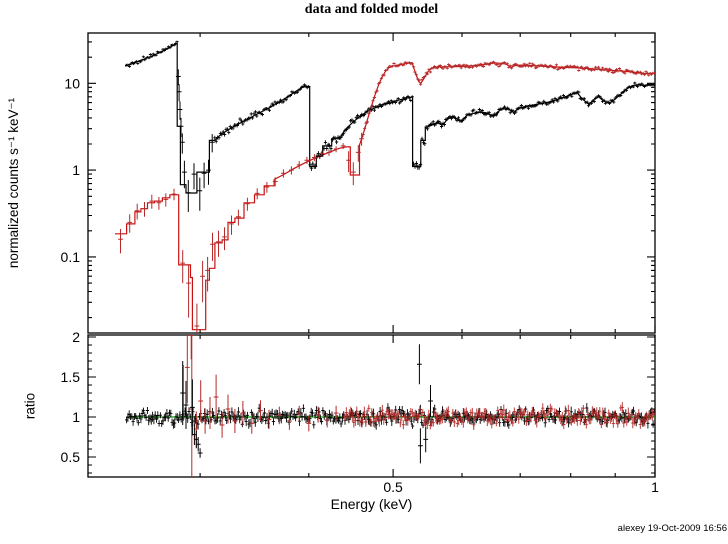 The width and height of the screenshot is (728, 544). What do you see at coordinates (371, 504) in the screenshot?
I see `x-axis-label: Energy (keV)` at bounding box center [371, 504].